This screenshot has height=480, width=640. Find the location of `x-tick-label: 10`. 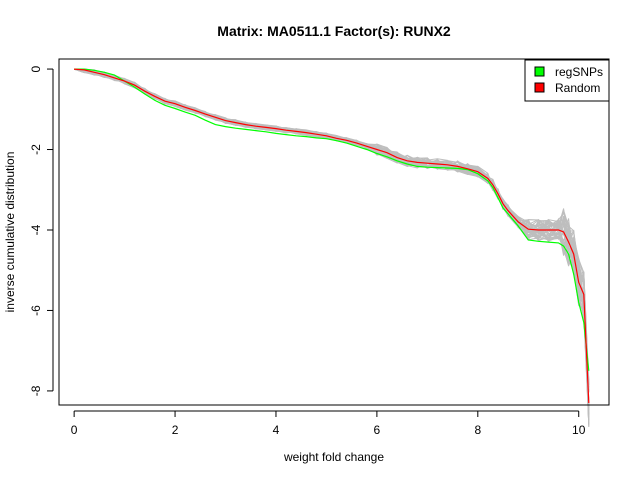

x-tick-label: 10 is located at coordinates (579, 430).